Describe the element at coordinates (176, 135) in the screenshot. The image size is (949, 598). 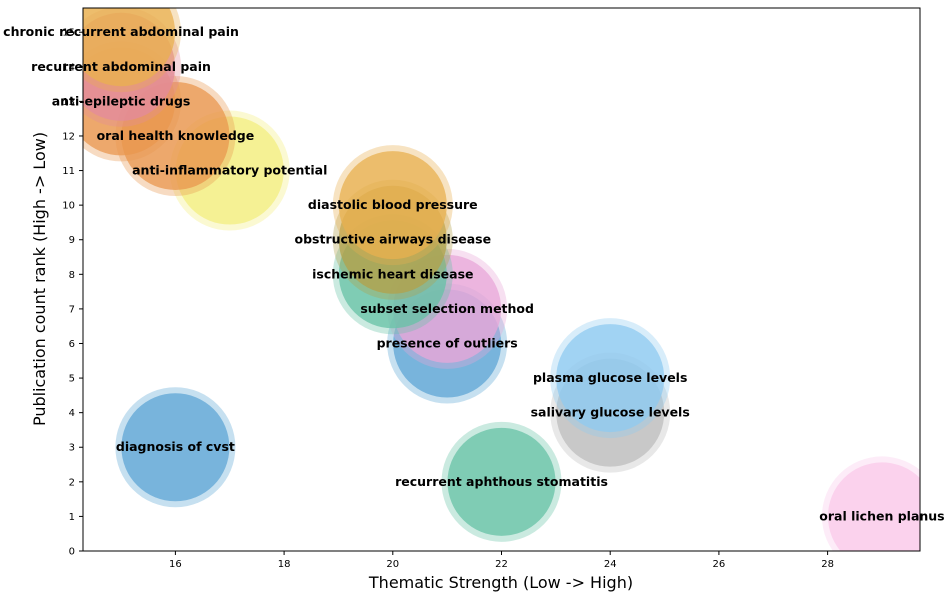
I see `bubble-label: oral health knowledge` at that location.